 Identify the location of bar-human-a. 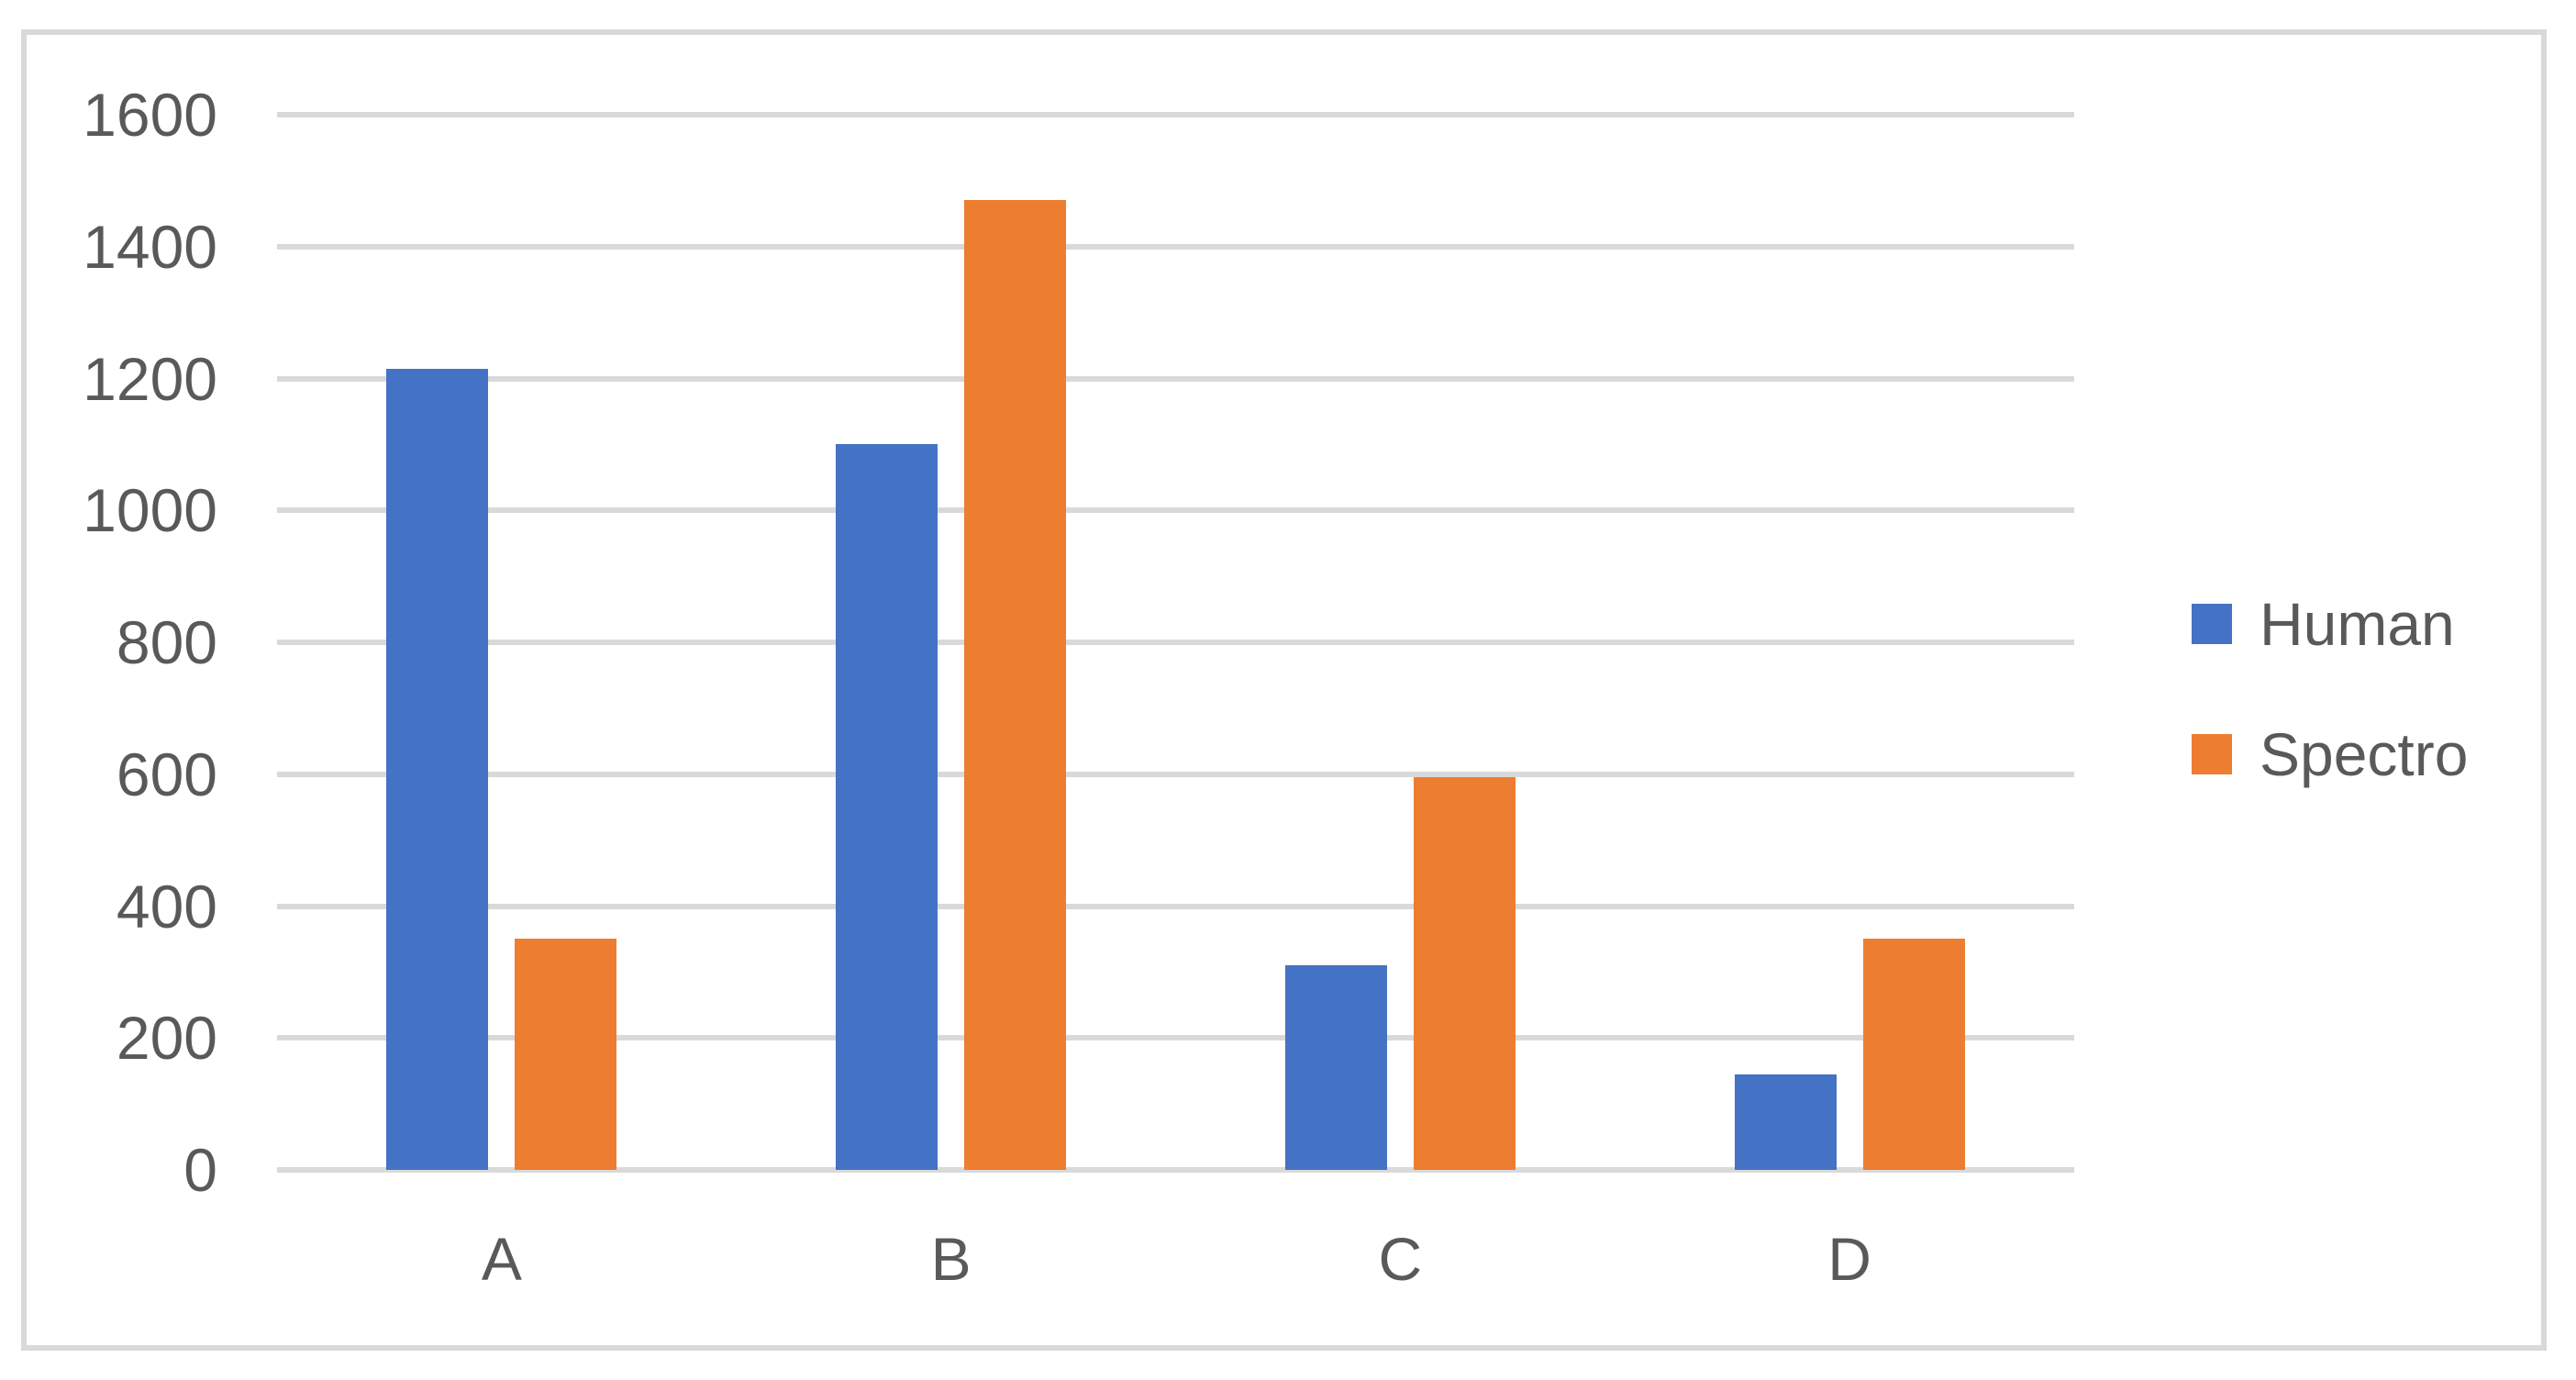
(437, 769).